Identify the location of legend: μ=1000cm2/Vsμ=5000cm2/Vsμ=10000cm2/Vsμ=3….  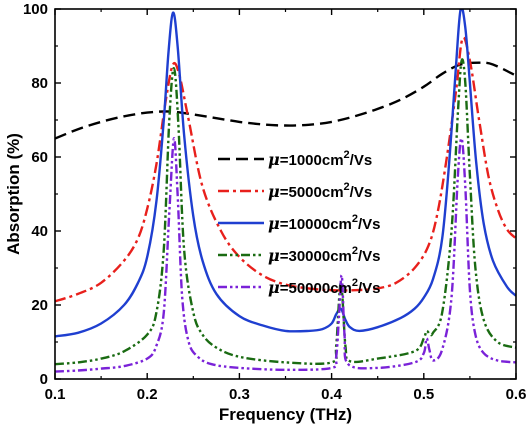
(299, 223).